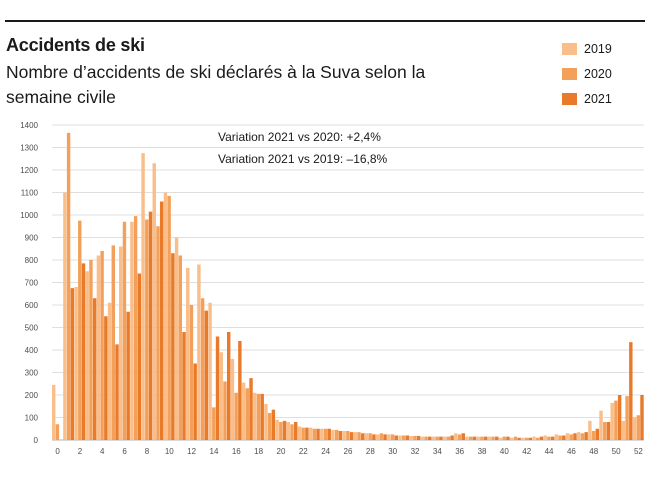 This screenshot has width=650, height=488. I want to click on y-tick-label: 600, so click(32, 305).